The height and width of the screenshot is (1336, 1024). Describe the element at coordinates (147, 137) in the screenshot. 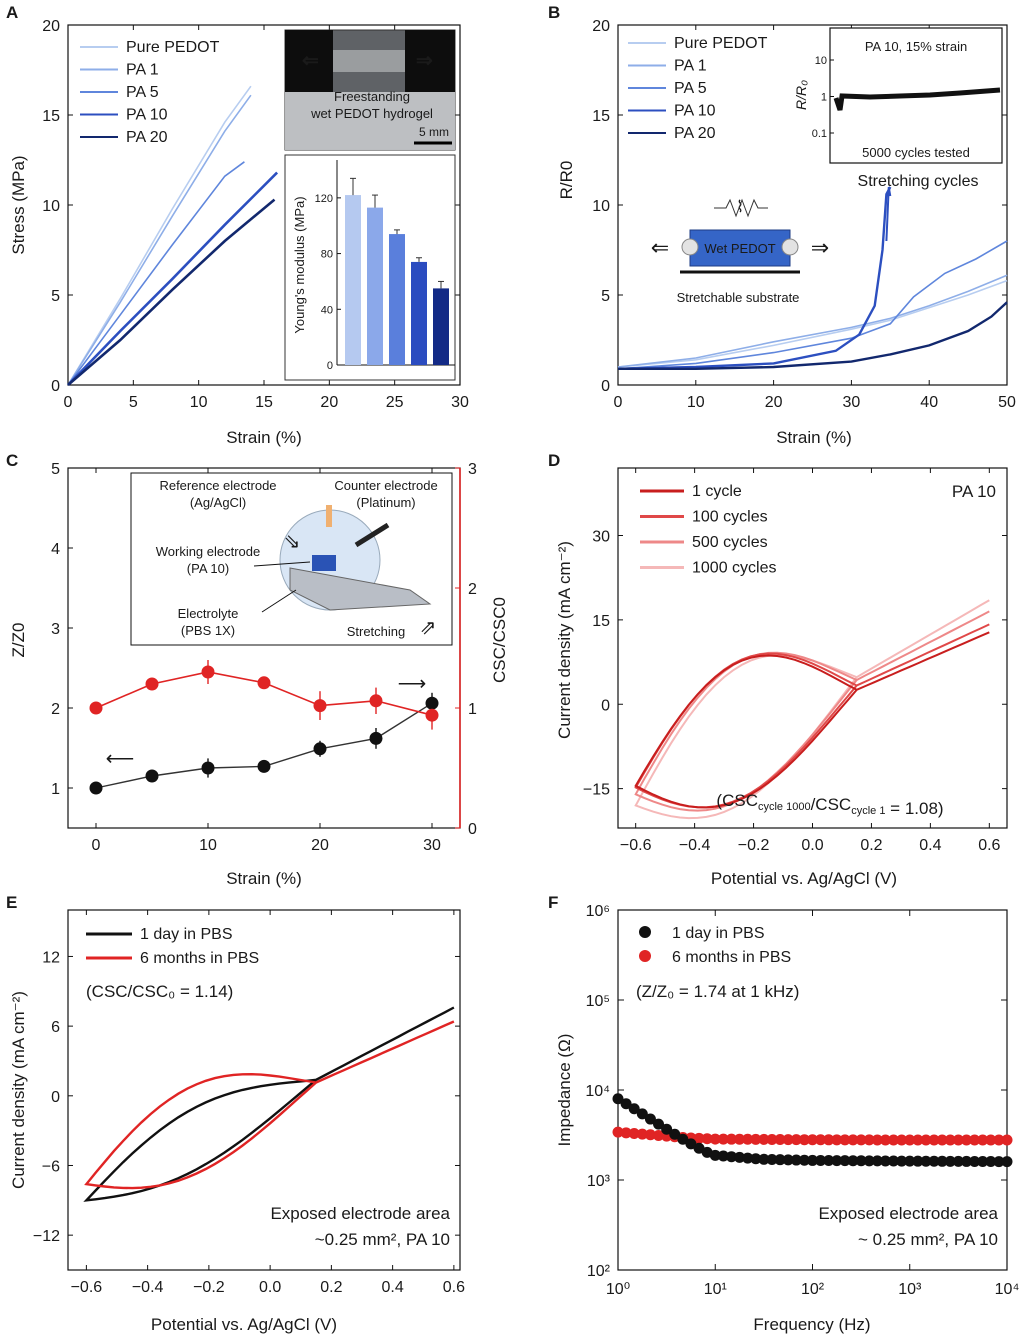

I see `legend-label: PA 20` at that location.